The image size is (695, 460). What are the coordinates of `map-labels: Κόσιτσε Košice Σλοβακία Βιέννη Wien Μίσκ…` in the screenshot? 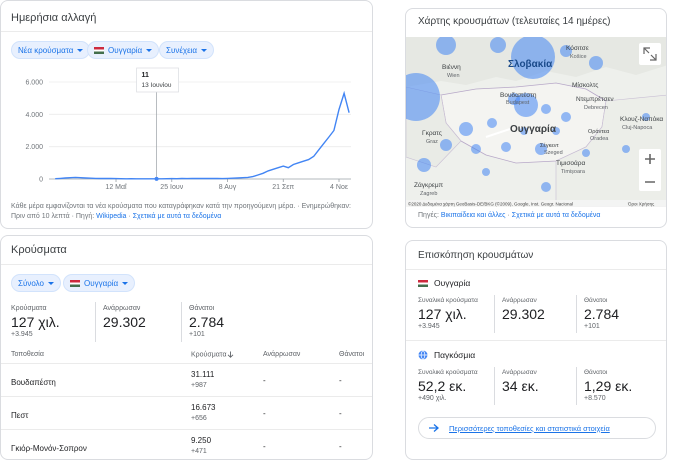 It's located at (538, 120).